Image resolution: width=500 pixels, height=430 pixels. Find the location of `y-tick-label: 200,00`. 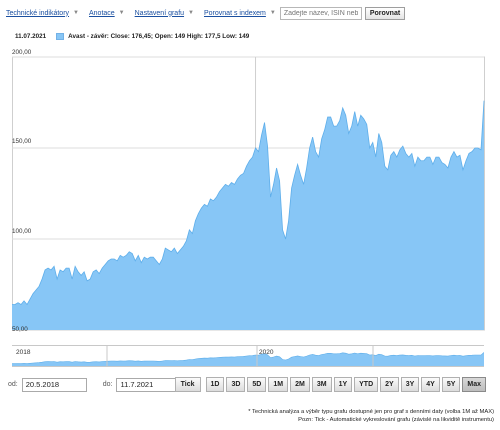

y-tick-label: 200,00 is located at coordinates (22, 52).